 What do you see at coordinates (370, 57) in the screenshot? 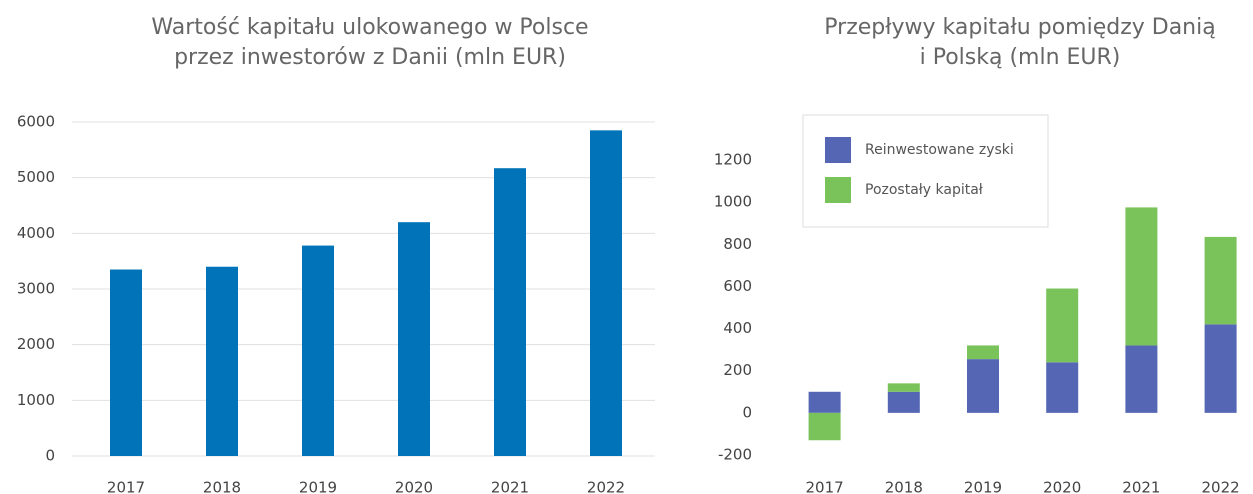
I see `chart-title: przez inwestorów z Danii (mln EUR)` at bounding box center [370, 57].